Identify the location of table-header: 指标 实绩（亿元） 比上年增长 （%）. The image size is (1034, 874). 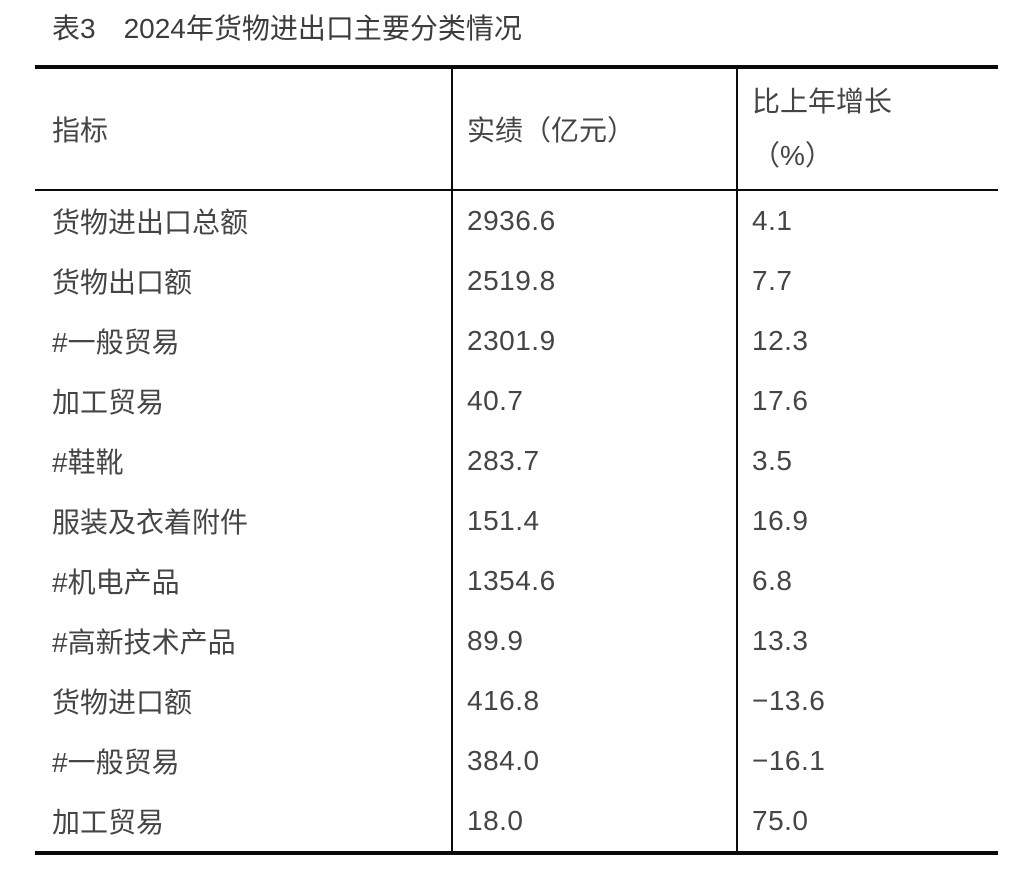
(516, 129).